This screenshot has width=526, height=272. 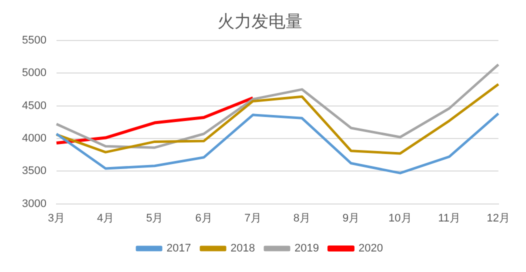 I want to click on y-tick-label: 3000, so click(x=34, y=204).